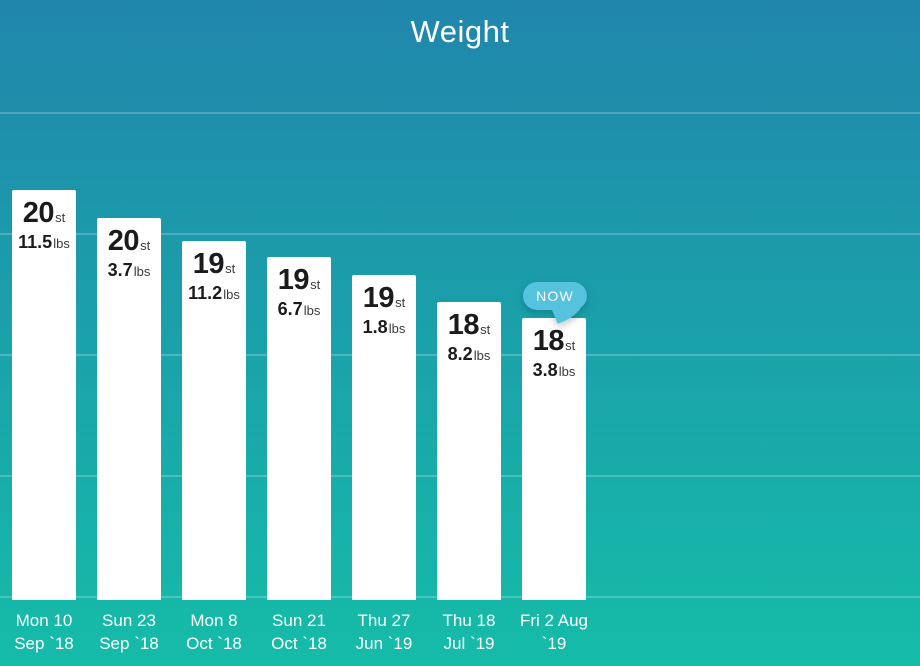 This screenshot has height=666, width=920. What do you see at coordinates (214, 632) in the screenshot?
I see `x-axis-label: Mon 8 Oct `18` at bounding box center [214, 632].